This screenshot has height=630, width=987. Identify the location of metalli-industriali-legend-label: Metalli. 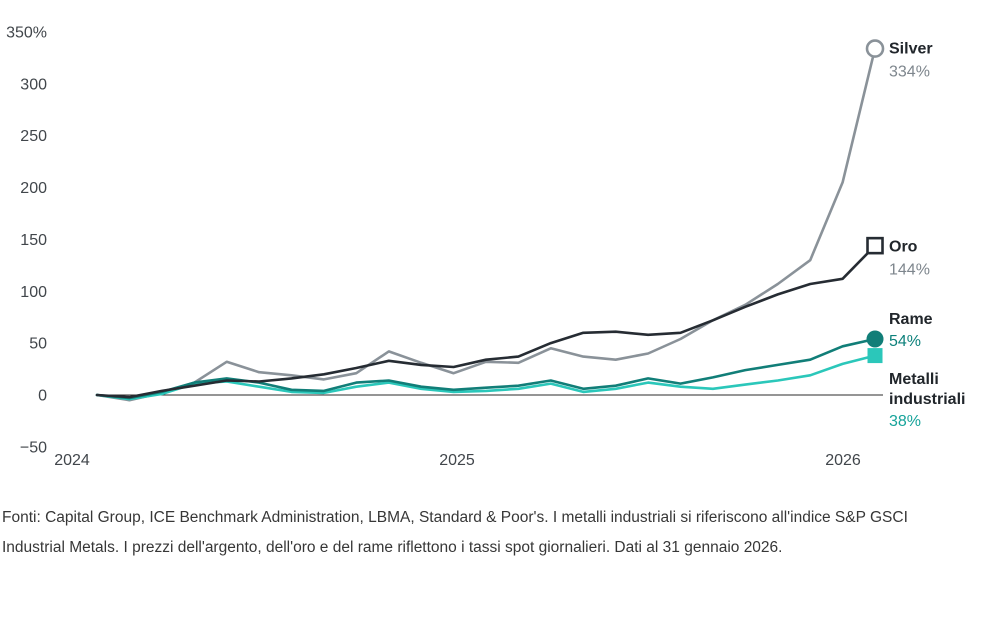
(914, 379).